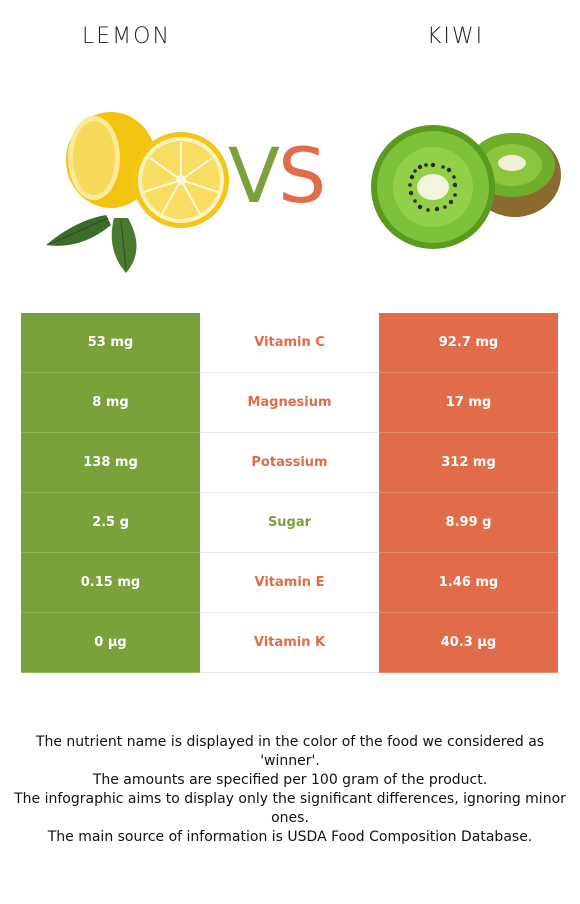 This screenshot has width=580, height=904. I want to click on table-row: 138 mg Potassium 312 mg, so click(289, 462).